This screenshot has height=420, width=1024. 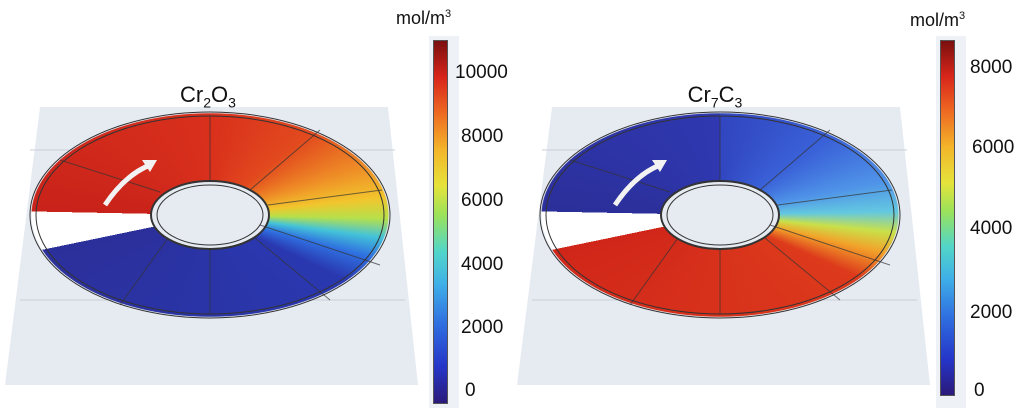 I want to click on title-cr2o3: Cr2O3, so click(x=208, y=96).